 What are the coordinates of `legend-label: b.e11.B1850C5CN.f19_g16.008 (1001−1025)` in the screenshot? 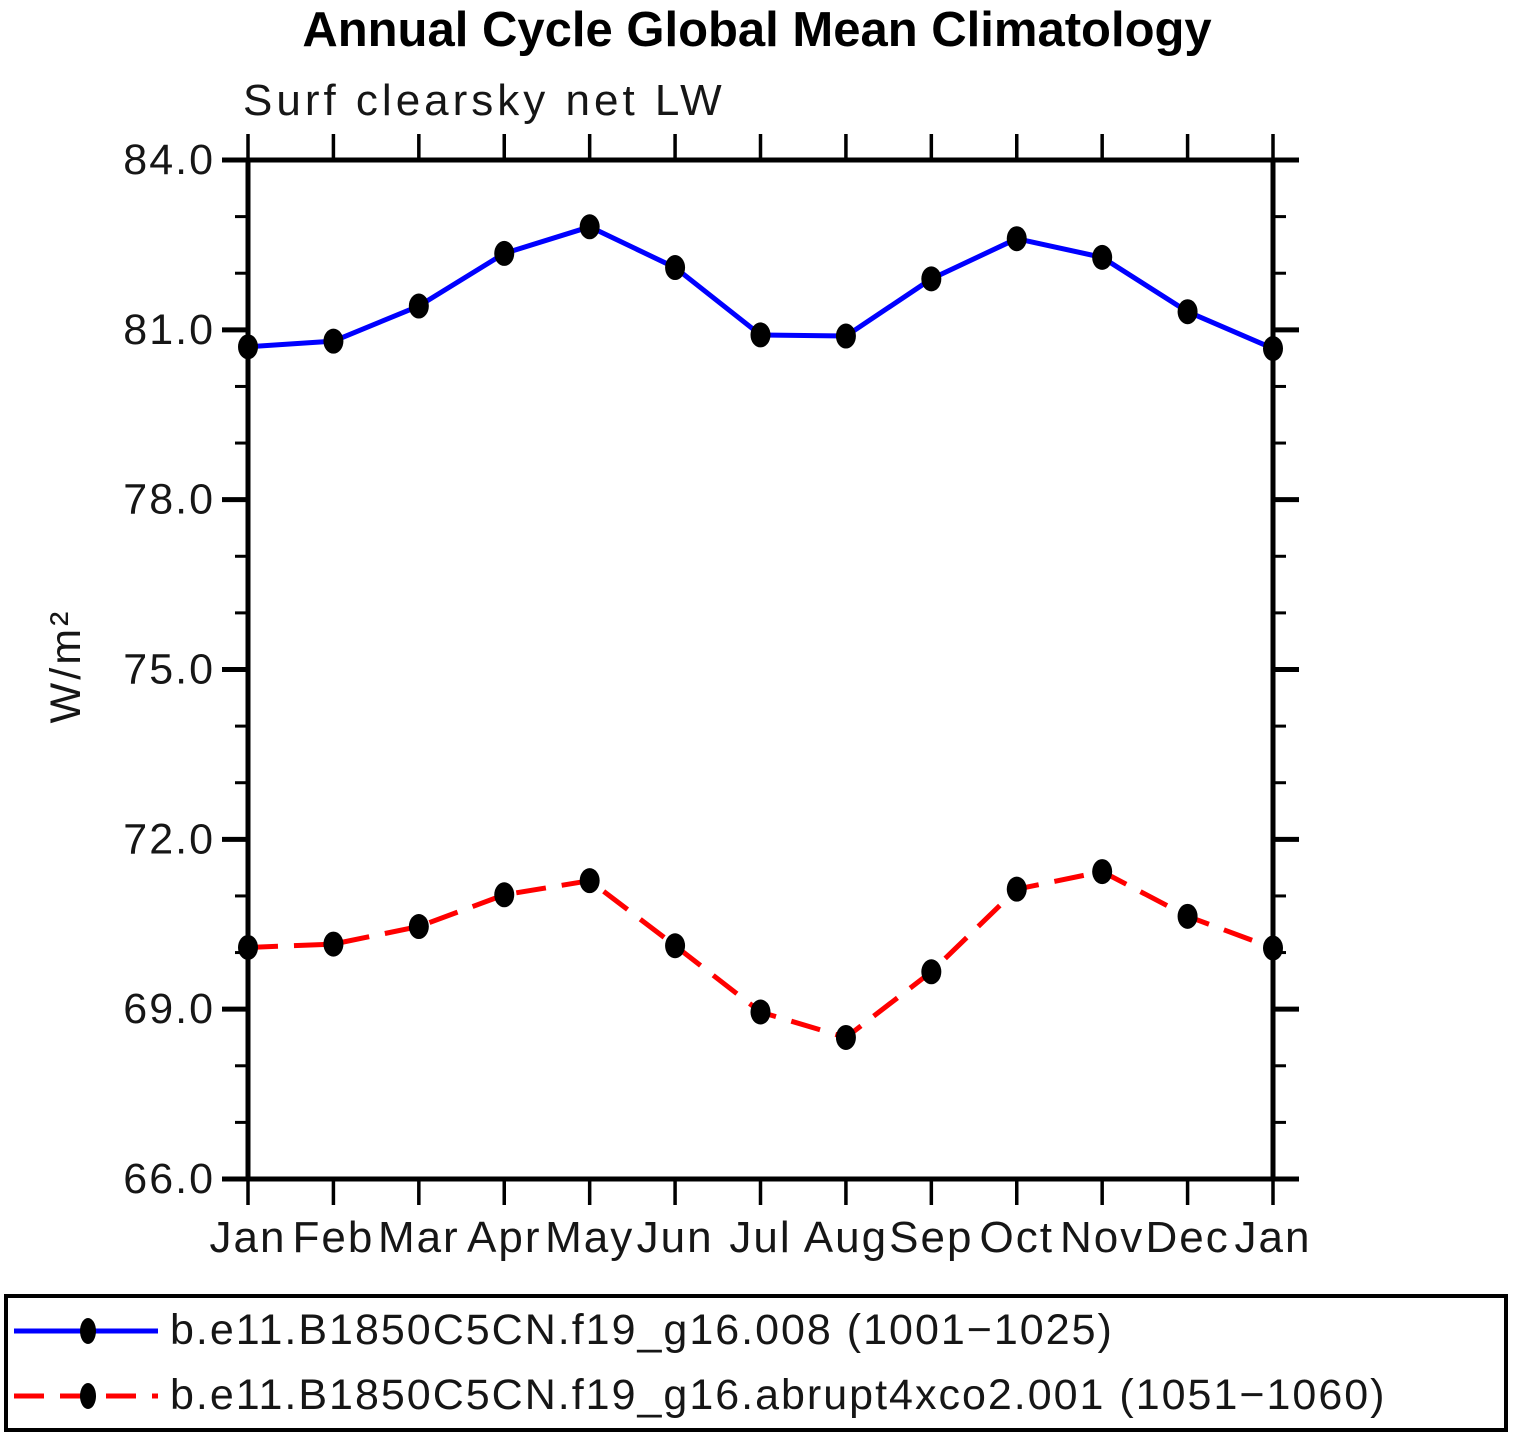 It's located at (642, 1330).